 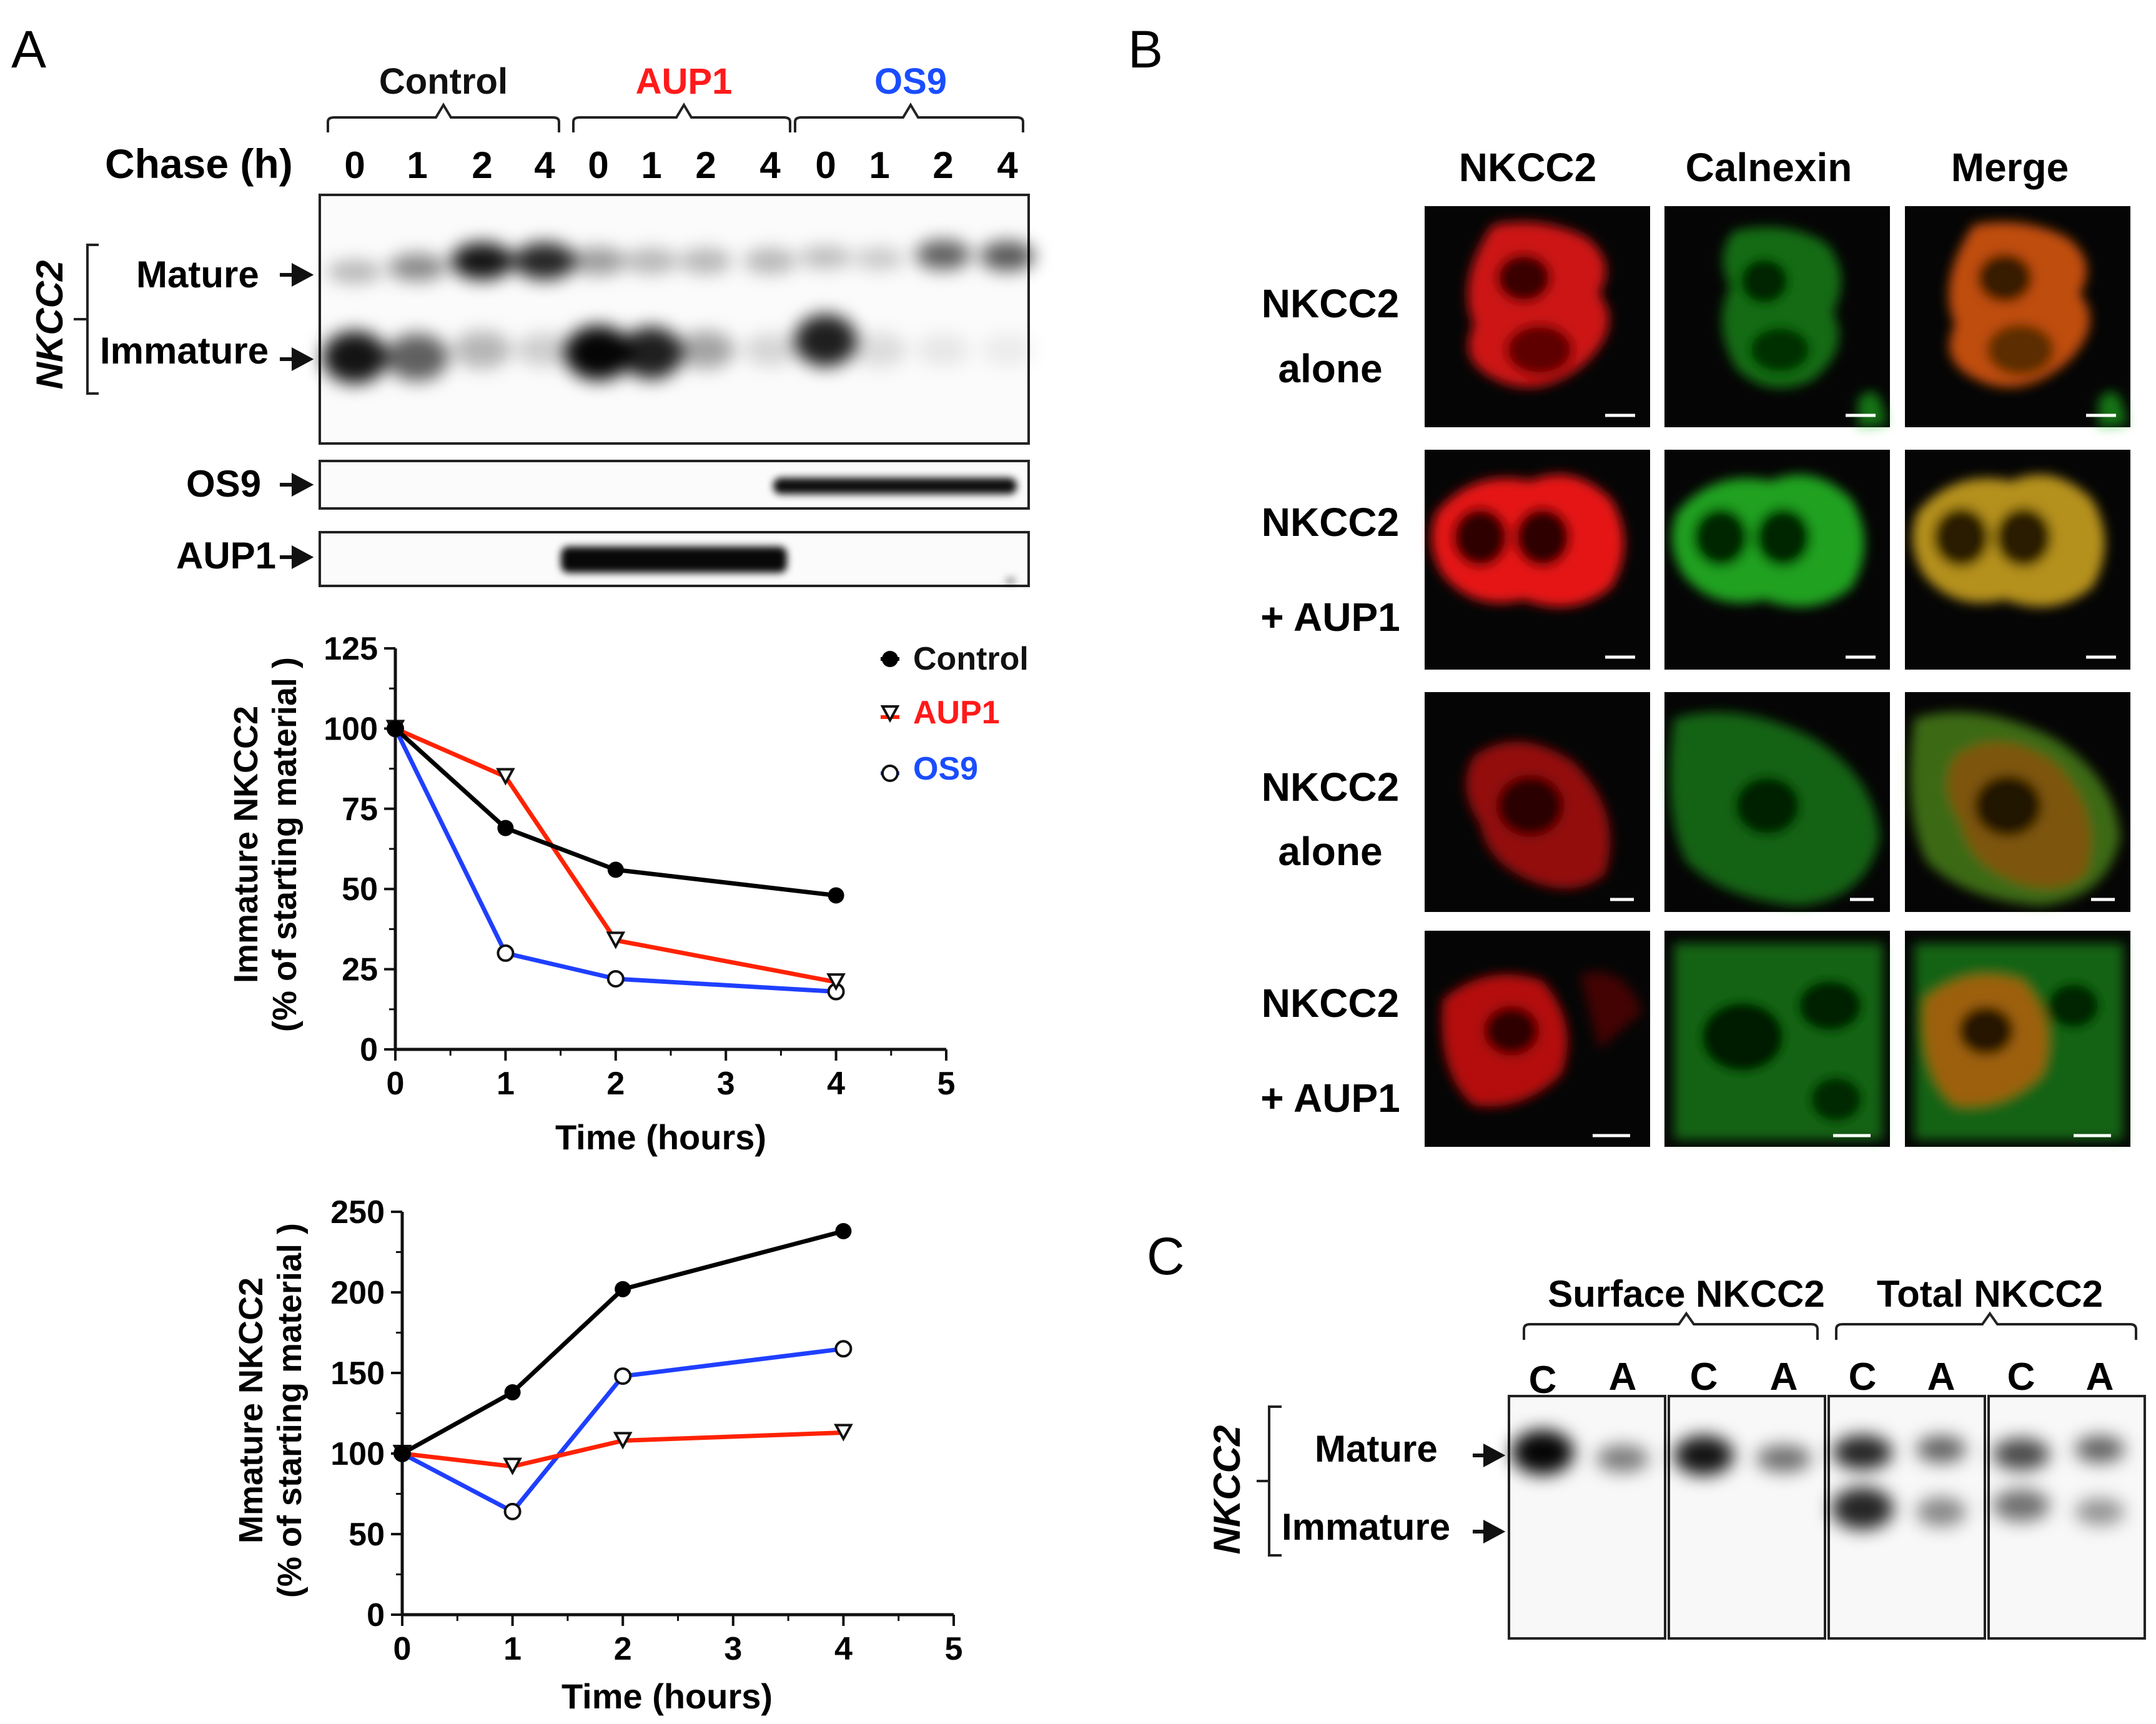 What do you see at coordinates (1330, 1004) in the screenshot?
I see `row-label-line1: NKCC2` at bounding box center [1330, 1004].